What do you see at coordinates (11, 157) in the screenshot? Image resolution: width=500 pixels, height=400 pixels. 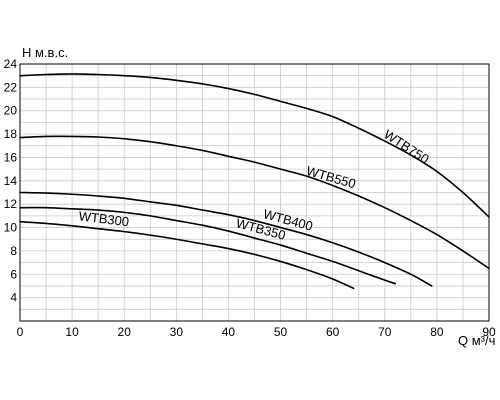 I see `y-tick-label: 16` at bounding box center [11, 157].